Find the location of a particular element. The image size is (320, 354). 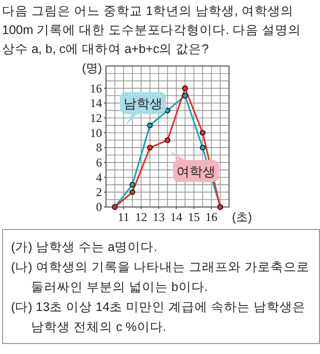

x-tick-label: 13 is located at coordinates (158, 217).